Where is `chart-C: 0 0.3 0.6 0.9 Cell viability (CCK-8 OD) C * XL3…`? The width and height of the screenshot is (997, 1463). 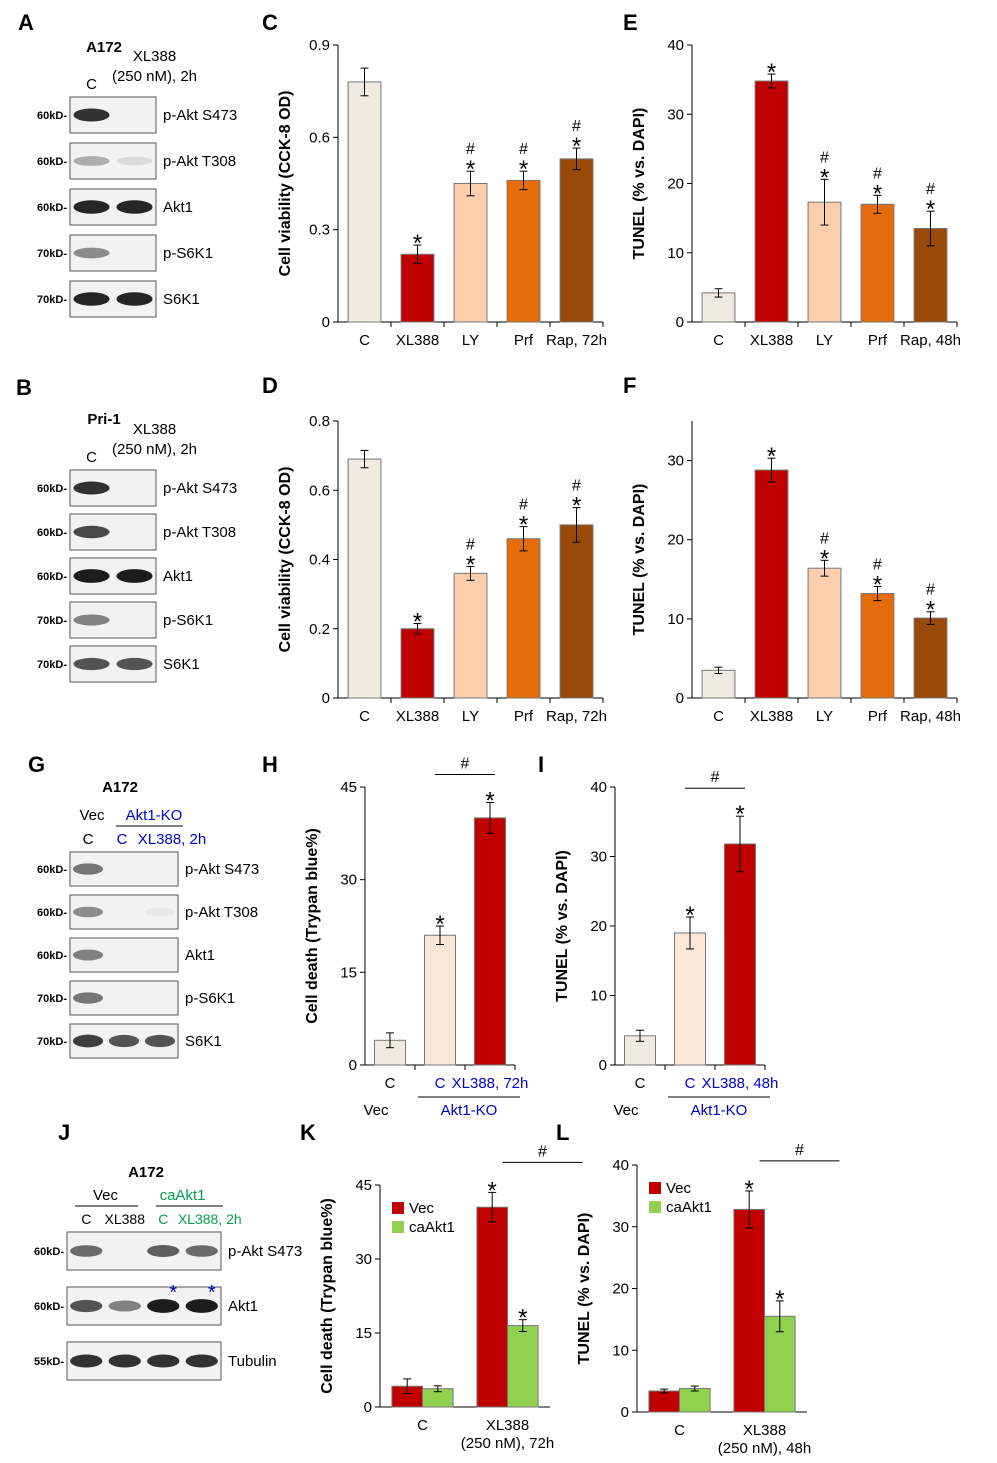 chart-C: 0 0.3 0.6 0.9 Cell viability (CCK-8 OD) C * XL3… is located at coordinates (442, 193).